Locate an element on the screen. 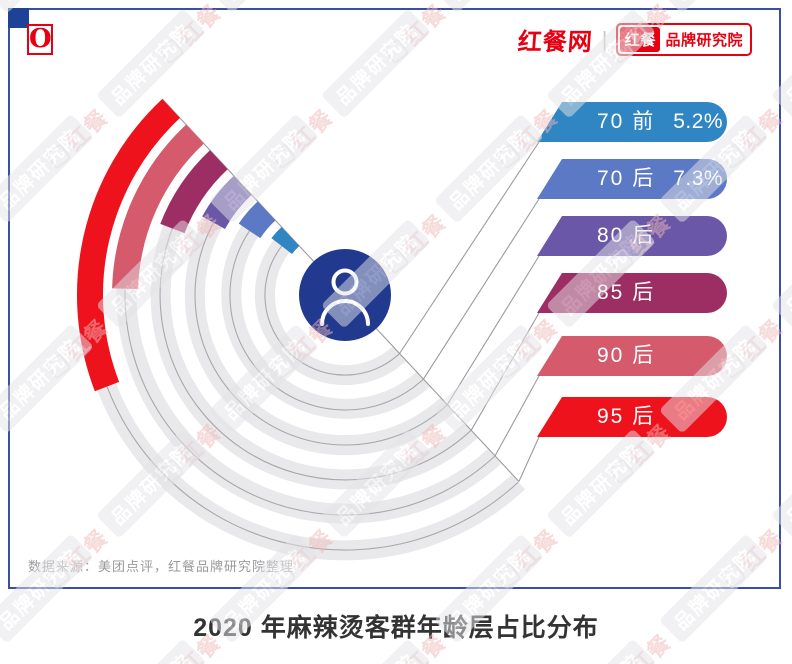  category-label: 85 后 is located at coordinates (626, 292).